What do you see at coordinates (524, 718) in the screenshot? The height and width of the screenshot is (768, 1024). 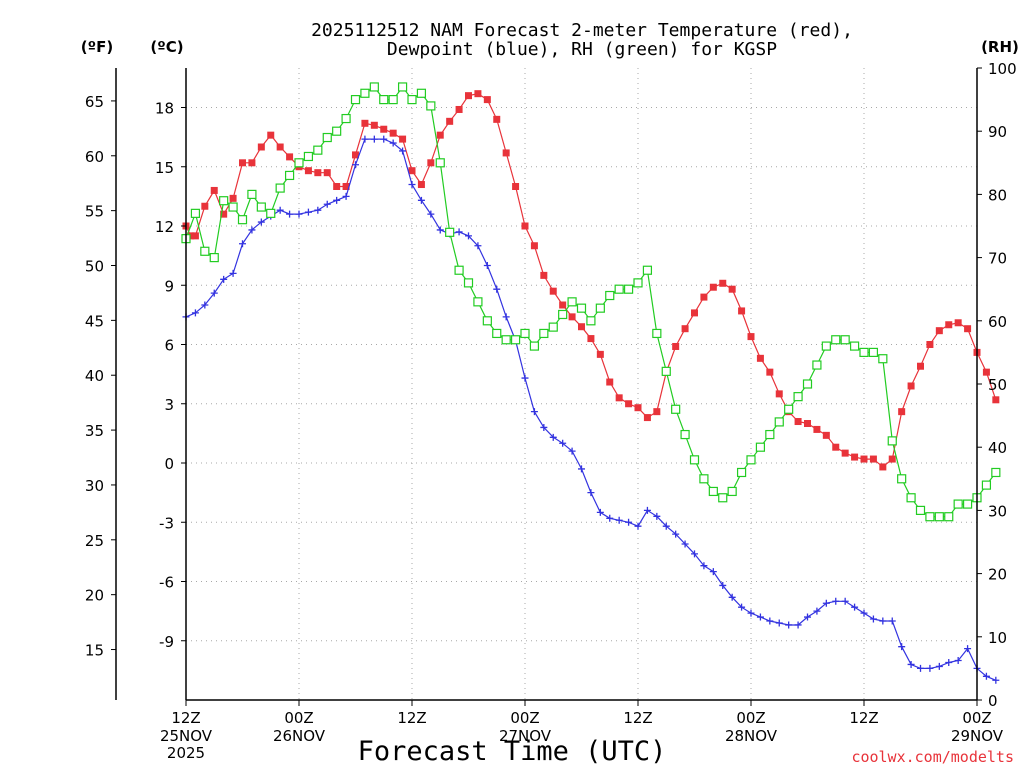 I see `x-tick-label-time: 00Z` at bounding box center [524, 718].